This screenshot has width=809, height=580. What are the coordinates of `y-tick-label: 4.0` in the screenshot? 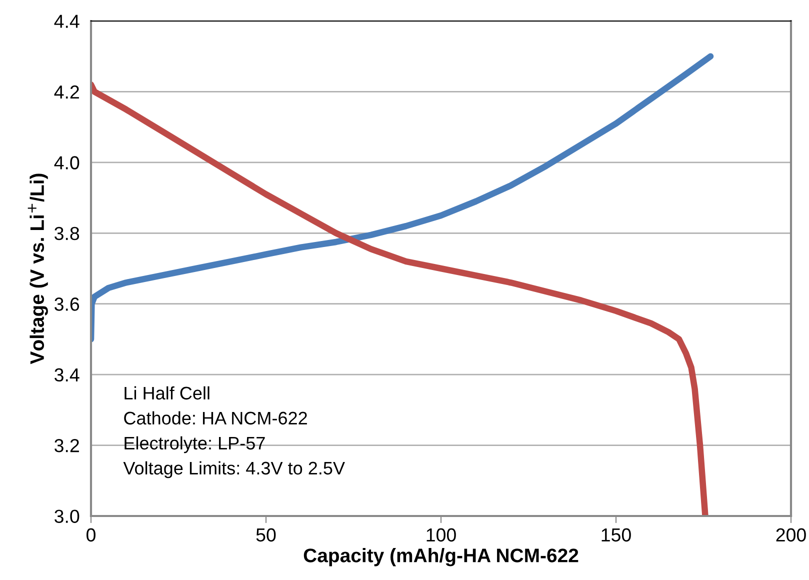 It's located at (67, 163).